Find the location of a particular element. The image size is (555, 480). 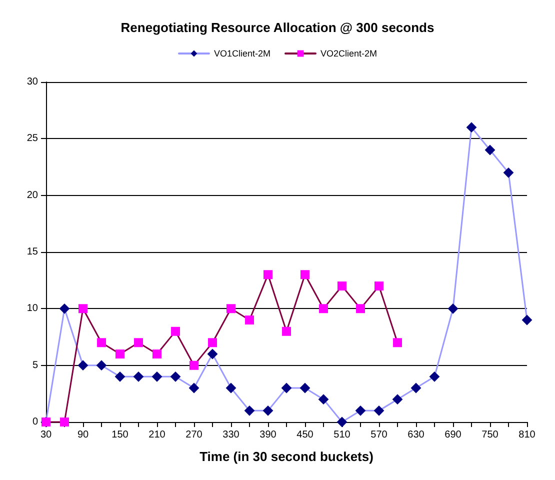

x-axis-title: Time (in 30 second buckets) is located at coordinates (287, 456).